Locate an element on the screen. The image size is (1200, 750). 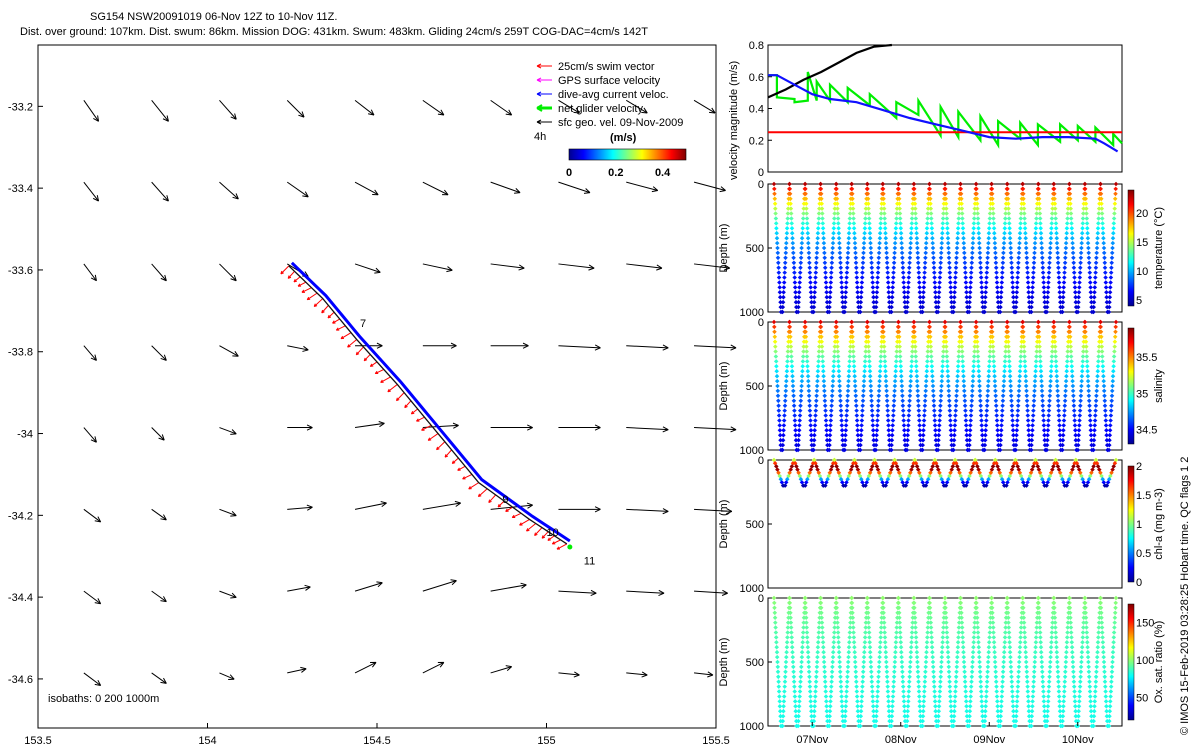
sfc-vector-shaft is located at coordinates (92, 597).